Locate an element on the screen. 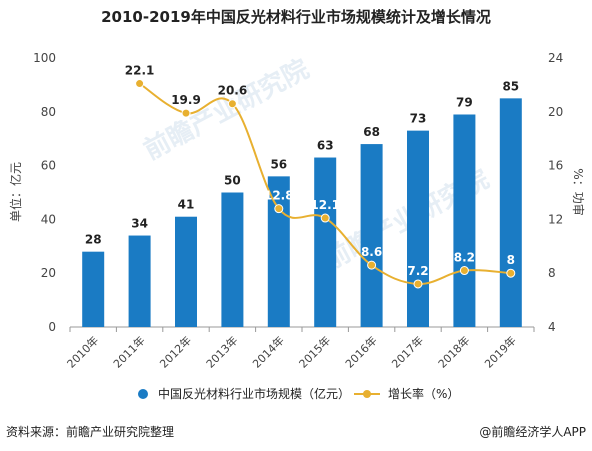  bar-value-label: 63 is located at coordinates (325, 146).